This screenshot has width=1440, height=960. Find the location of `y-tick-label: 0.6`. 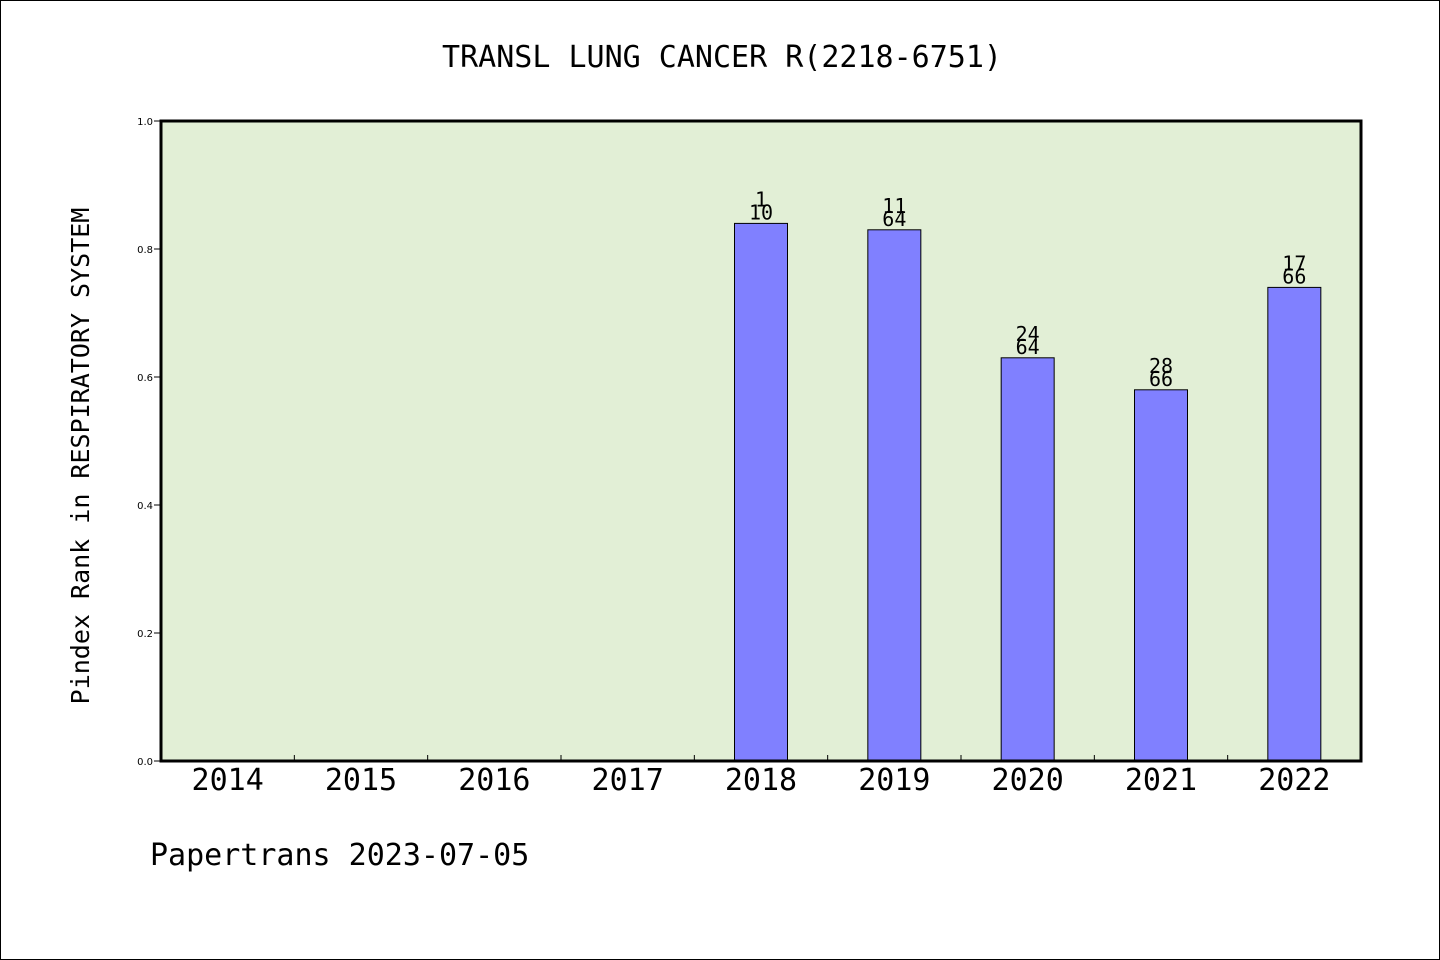

y-tick-label: 0.6 is located at coordinates (145, 378).